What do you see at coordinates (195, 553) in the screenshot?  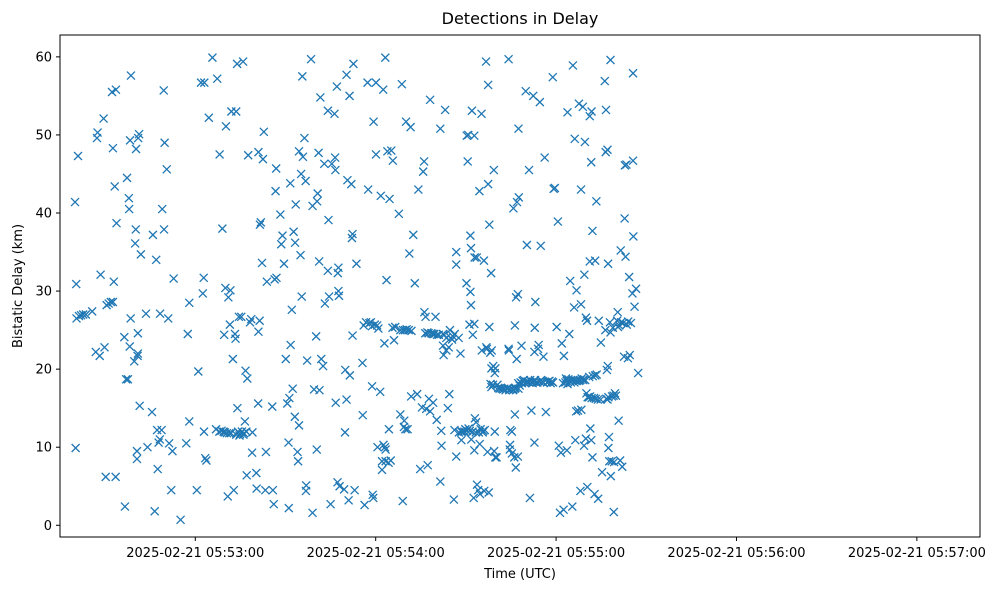 I see `x-tick-label: 2025-02-21 05:53:00` at bounding box center [195, 553].